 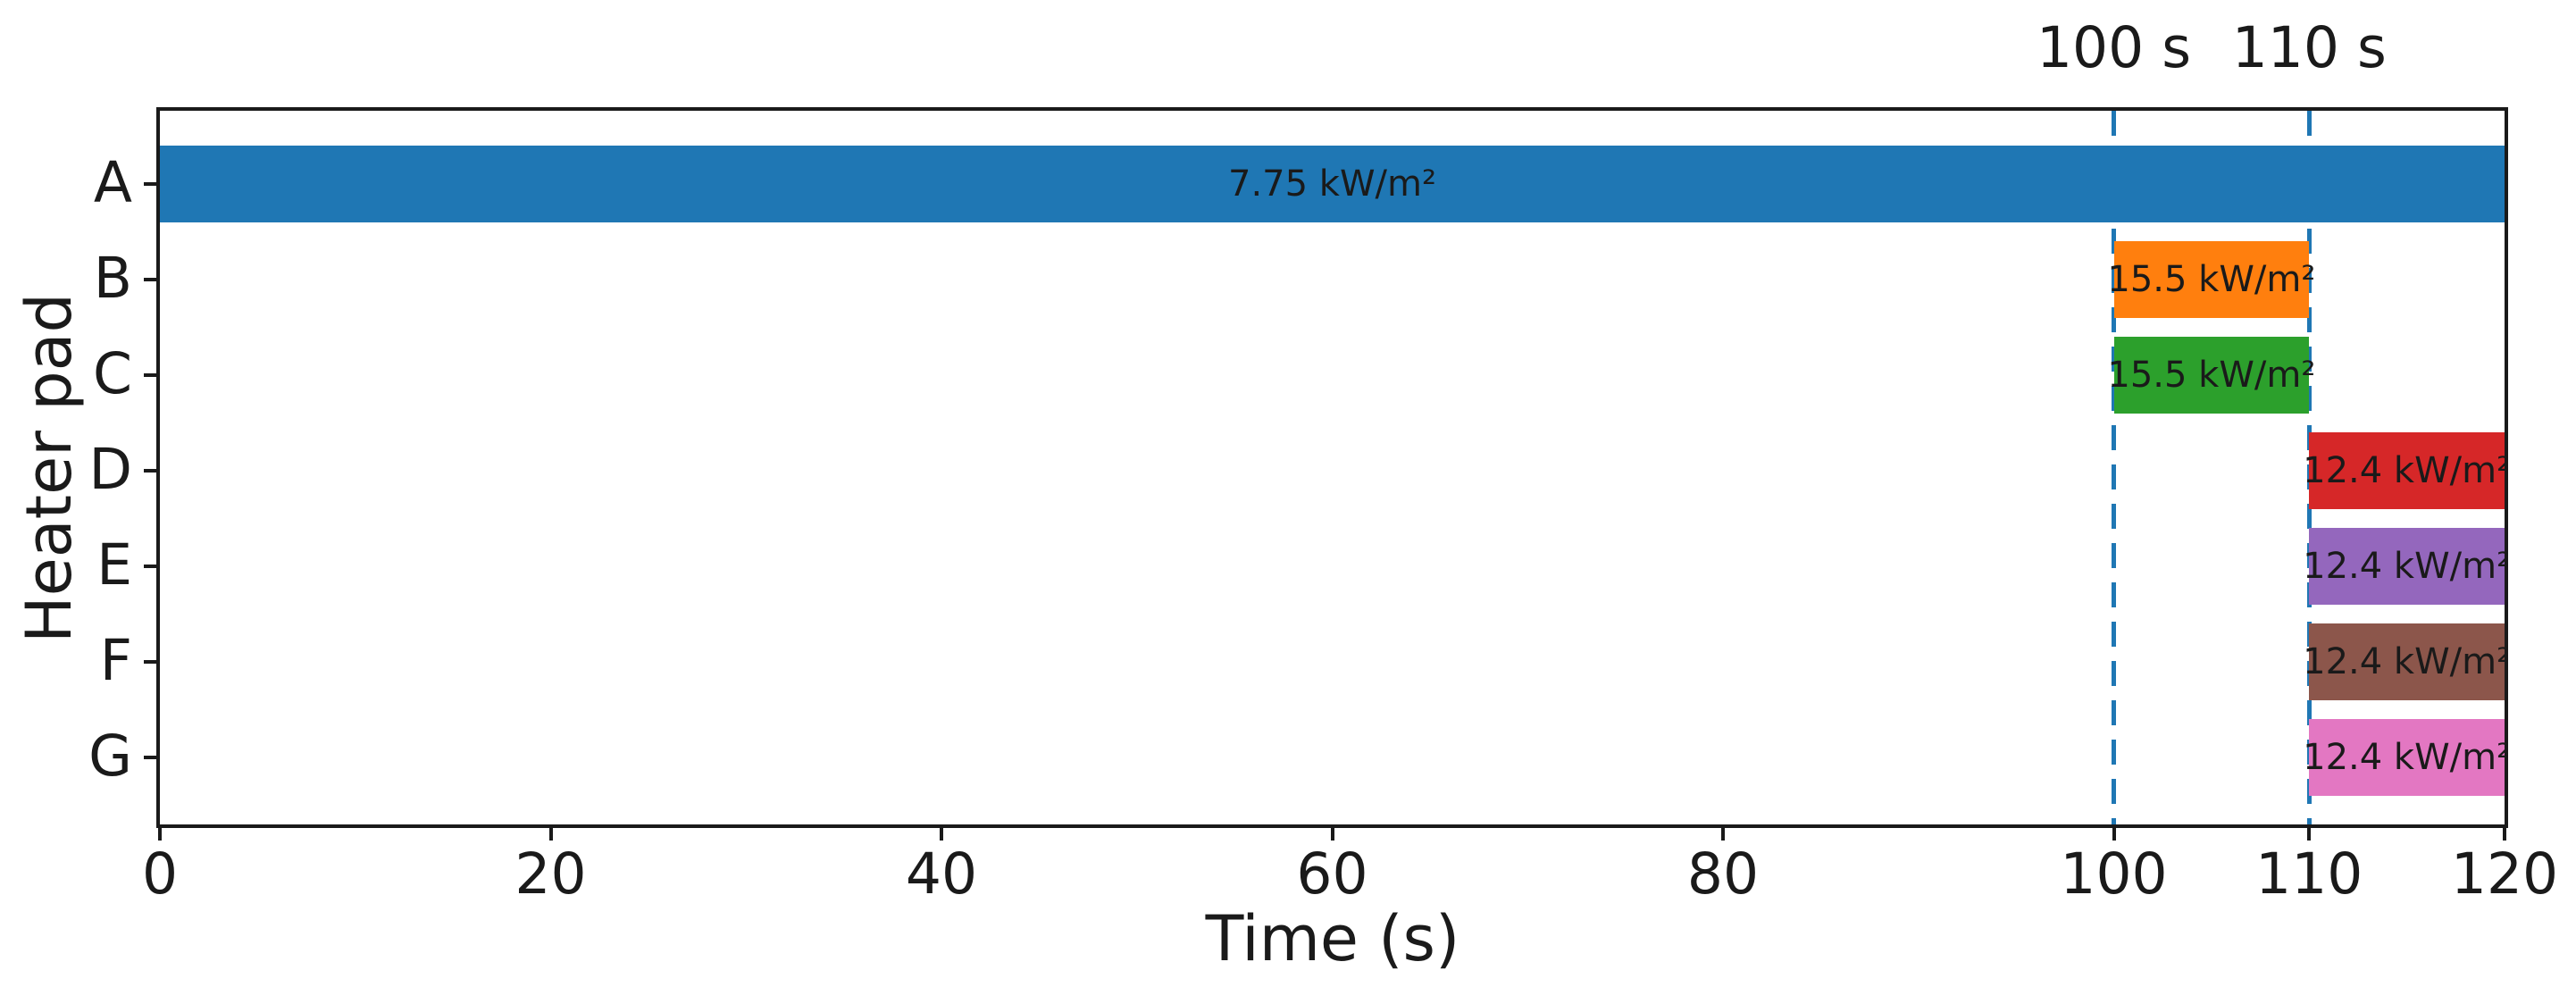 I want to click on x-tick-label-120: 120, so click(x=2505, y=874).